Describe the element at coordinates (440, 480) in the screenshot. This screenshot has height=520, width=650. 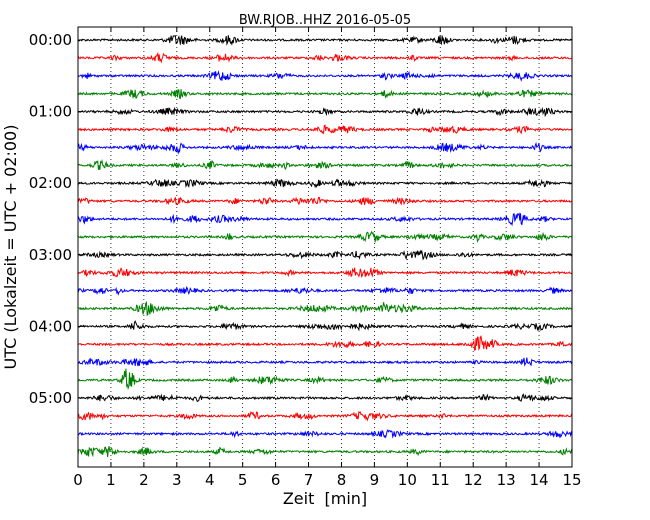
I see `x-tick-label: 11` at that location.